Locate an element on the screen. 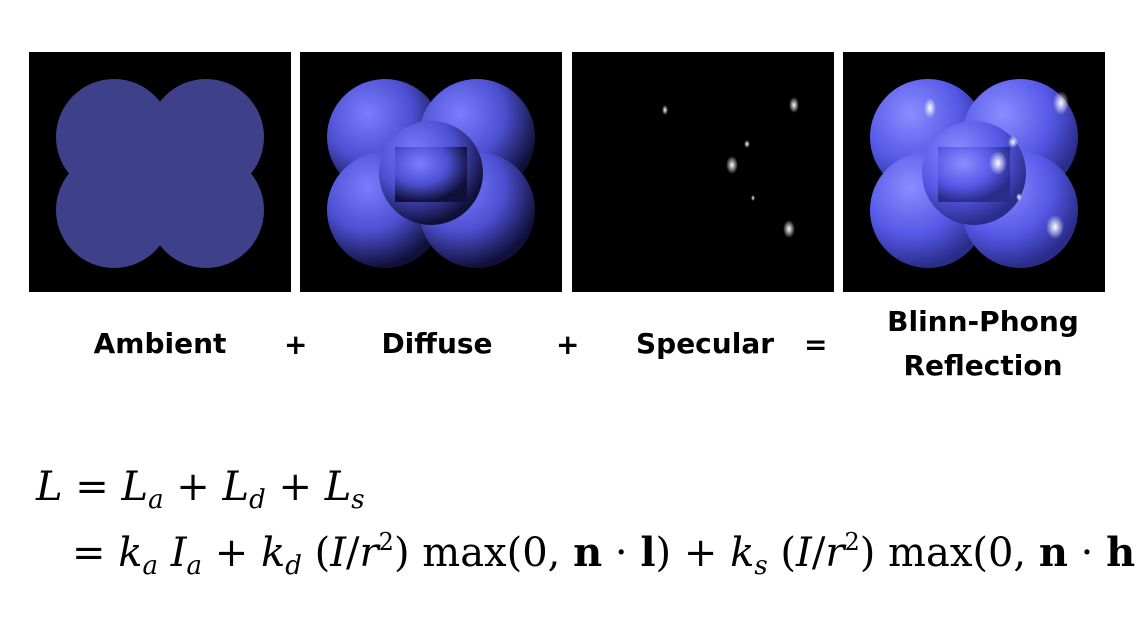 The height and width of the screenshot is (627, 1138). blinn-phong-panel is located at coordinates (974, 172).